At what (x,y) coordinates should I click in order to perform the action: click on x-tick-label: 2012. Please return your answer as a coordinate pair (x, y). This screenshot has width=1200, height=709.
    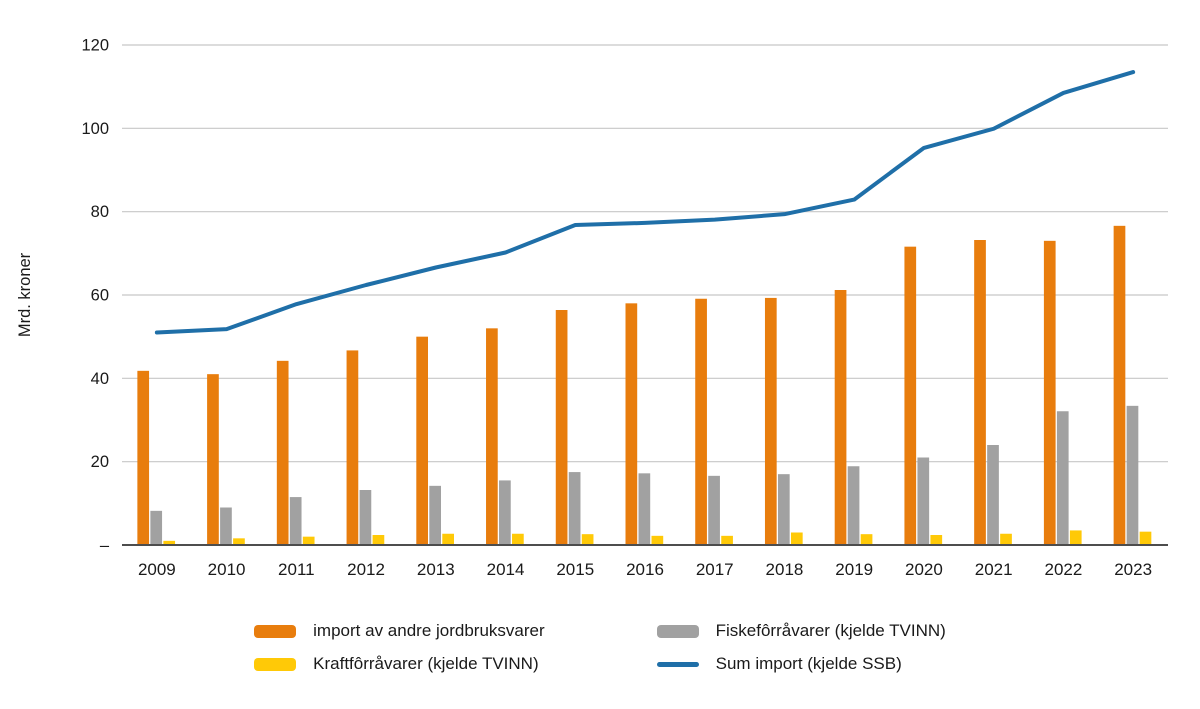
    Looking at the image, I should click on (366, 569).